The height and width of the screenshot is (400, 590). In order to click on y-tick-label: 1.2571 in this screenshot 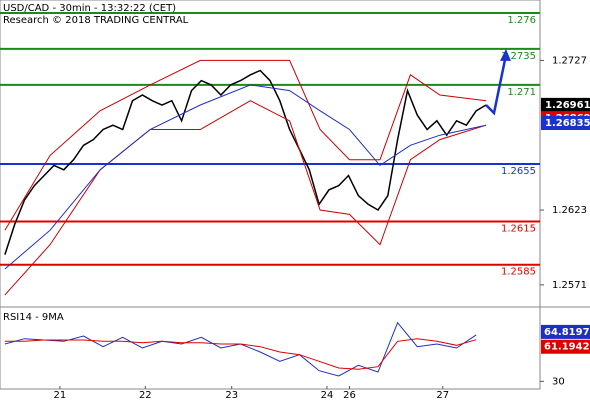, I will do `click(569, 285)`.